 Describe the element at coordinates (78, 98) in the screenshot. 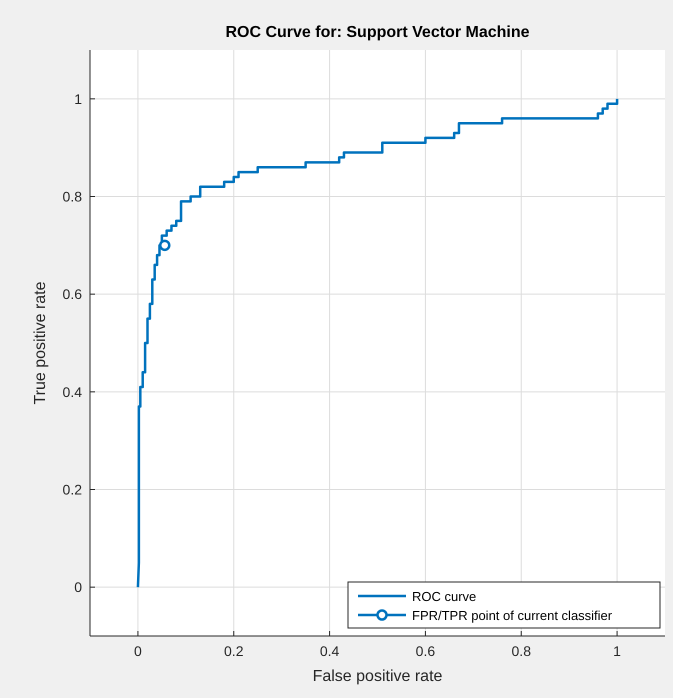

I see `y-tick-label: 1` at that location.